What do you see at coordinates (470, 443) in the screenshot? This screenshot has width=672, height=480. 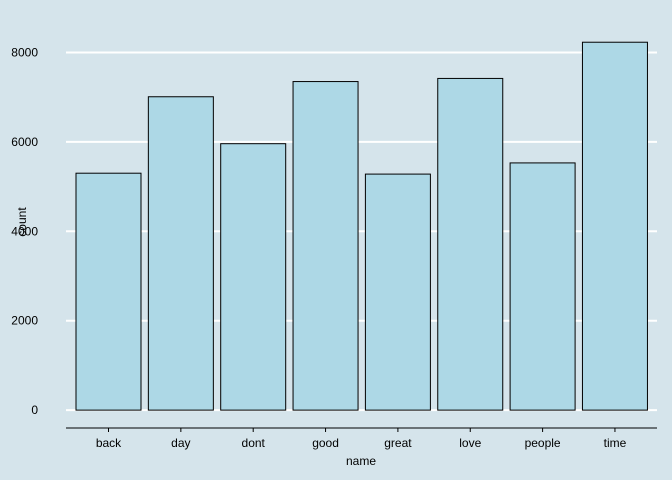 I see `x-tick-label-love: love` at bounding box center [470, 443].